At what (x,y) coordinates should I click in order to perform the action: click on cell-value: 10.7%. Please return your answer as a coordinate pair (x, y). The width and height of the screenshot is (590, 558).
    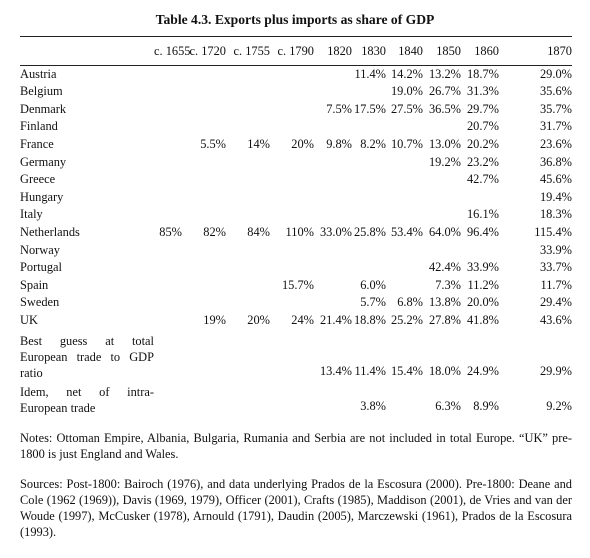
    Looking at the image, I should click on (406, 143).